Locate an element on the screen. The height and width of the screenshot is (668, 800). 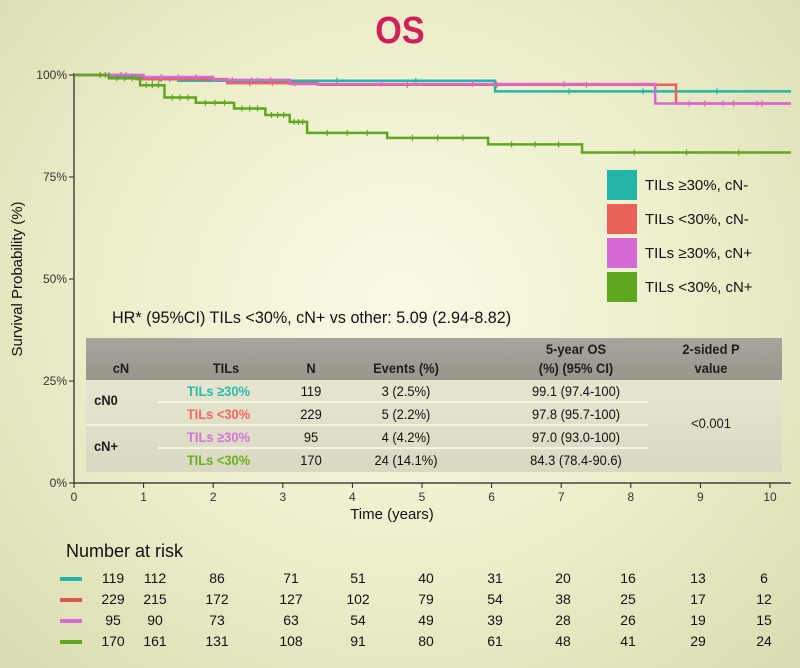
p-value: <0.001 is located at coordinates (711, 423).